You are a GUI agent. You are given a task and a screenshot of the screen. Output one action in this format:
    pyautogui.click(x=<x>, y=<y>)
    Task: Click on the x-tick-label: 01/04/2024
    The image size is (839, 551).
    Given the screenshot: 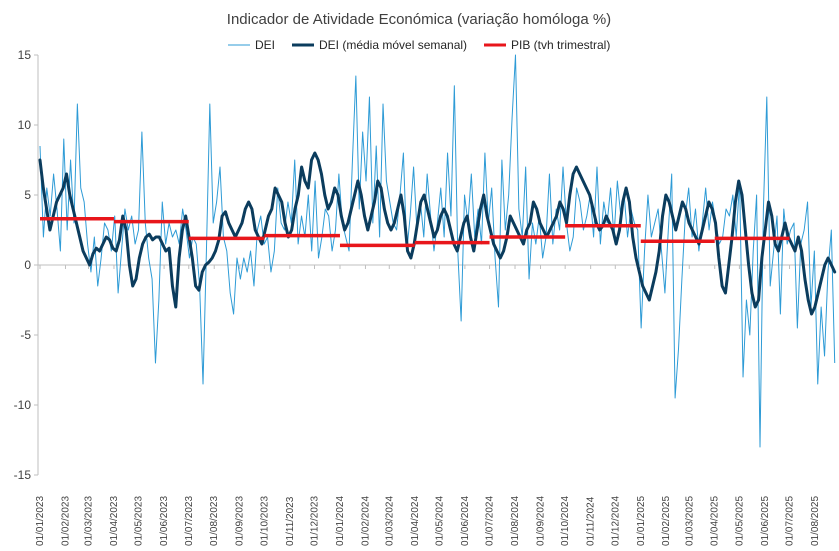 What is the action you would take?
    pyautogui.click(x=415, y=521)
    